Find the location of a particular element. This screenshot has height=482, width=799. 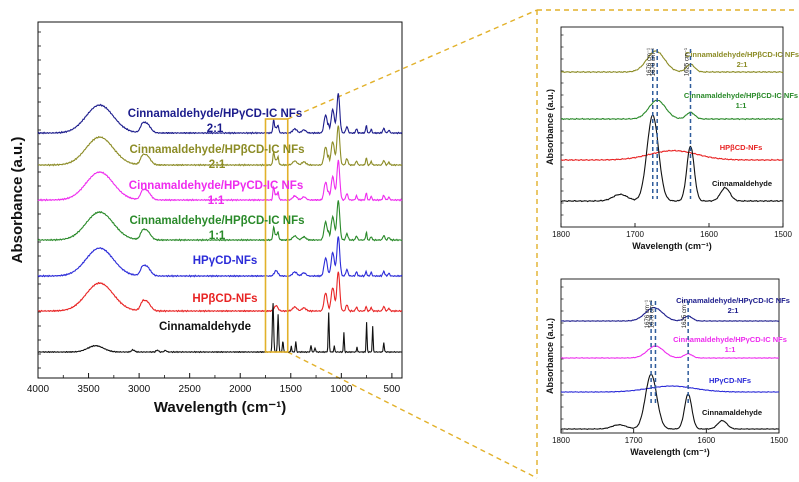

x-tick-label: 3500 is located at coordinates (88, 389).